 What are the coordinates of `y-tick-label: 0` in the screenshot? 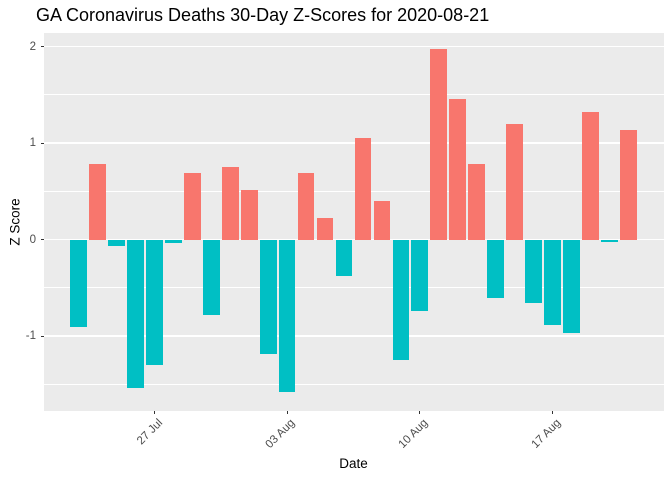 It's located at (32, 239).